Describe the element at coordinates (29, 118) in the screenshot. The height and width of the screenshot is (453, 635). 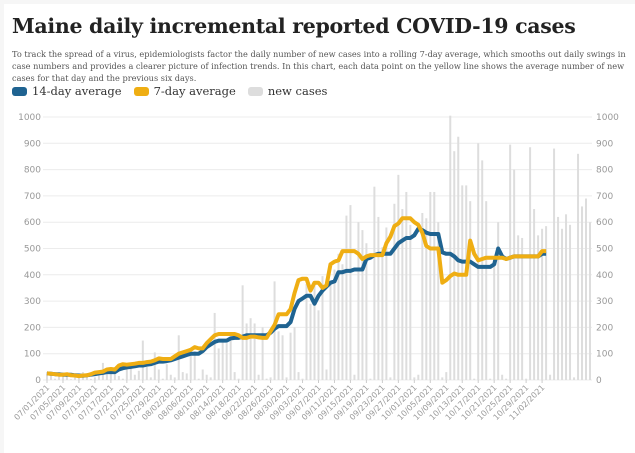
I see `y-tick-label-left: 1000` at that location.